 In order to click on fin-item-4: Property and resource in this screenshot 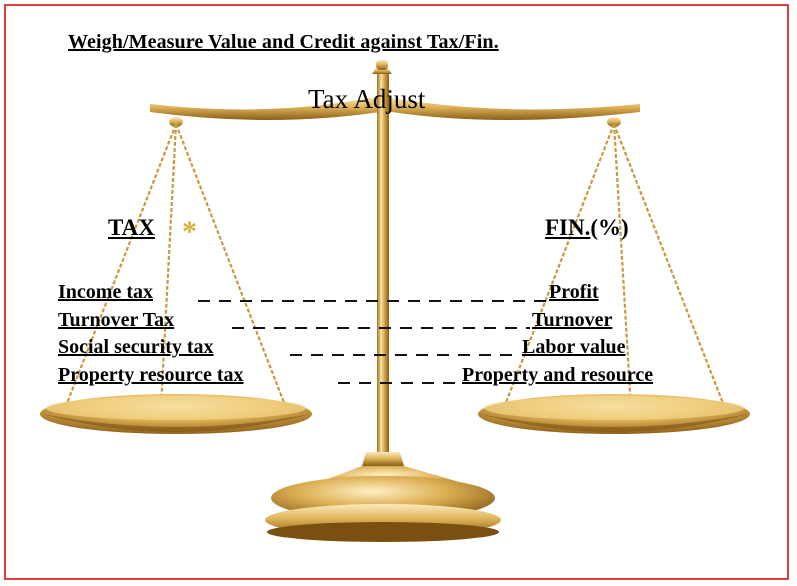, I will do `click(558, 375)`.